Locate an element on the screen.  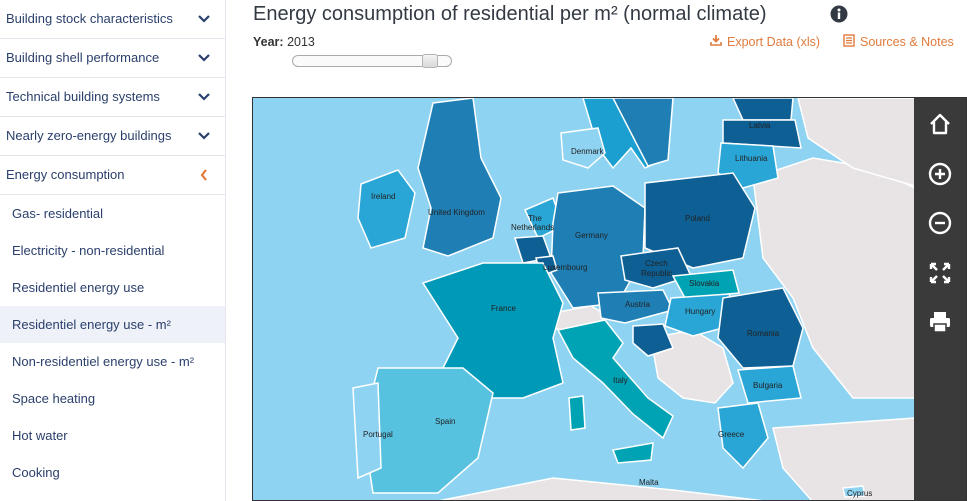
print-icon is located at coordinates (940, 322).